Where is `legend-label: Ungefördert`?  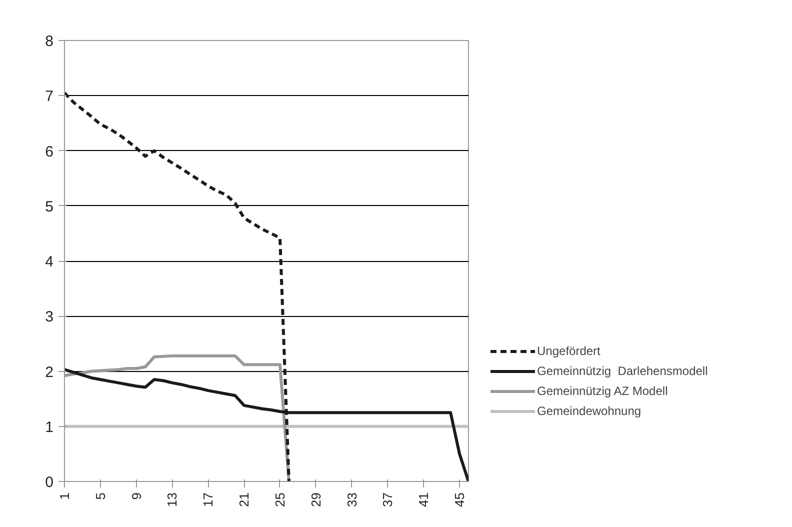 legend-label: Ungefördert is located at coordinates (568, 351).